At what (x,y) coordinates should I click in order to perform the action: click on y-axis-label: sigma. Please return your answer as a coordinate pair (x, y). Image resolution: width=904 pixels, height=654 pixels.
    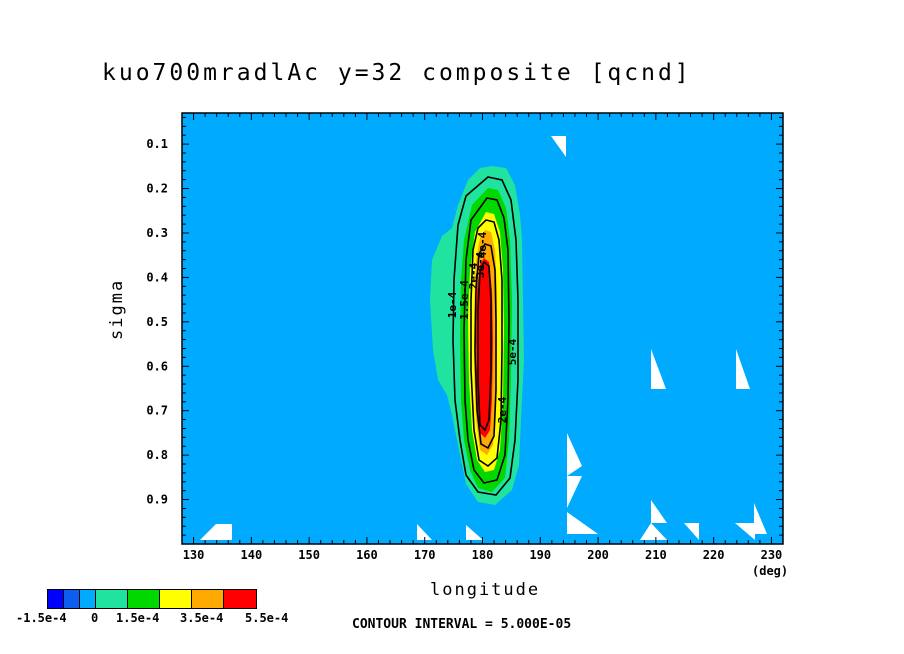
    Looking at the image, I should click on (117, 309).